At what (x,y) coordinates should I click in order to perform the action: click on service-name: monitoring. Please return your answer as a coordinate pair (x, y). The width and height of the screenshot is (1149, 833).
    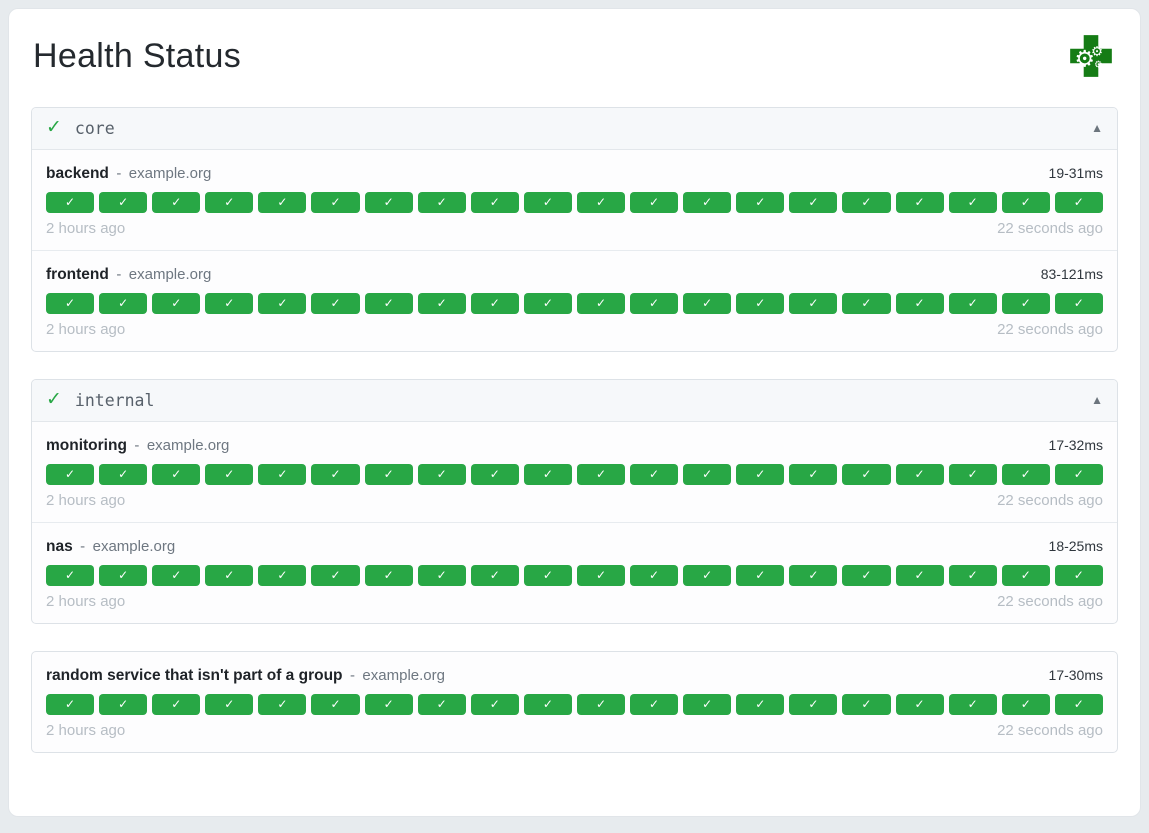
    Looking at the image, I should click on (86, 445).